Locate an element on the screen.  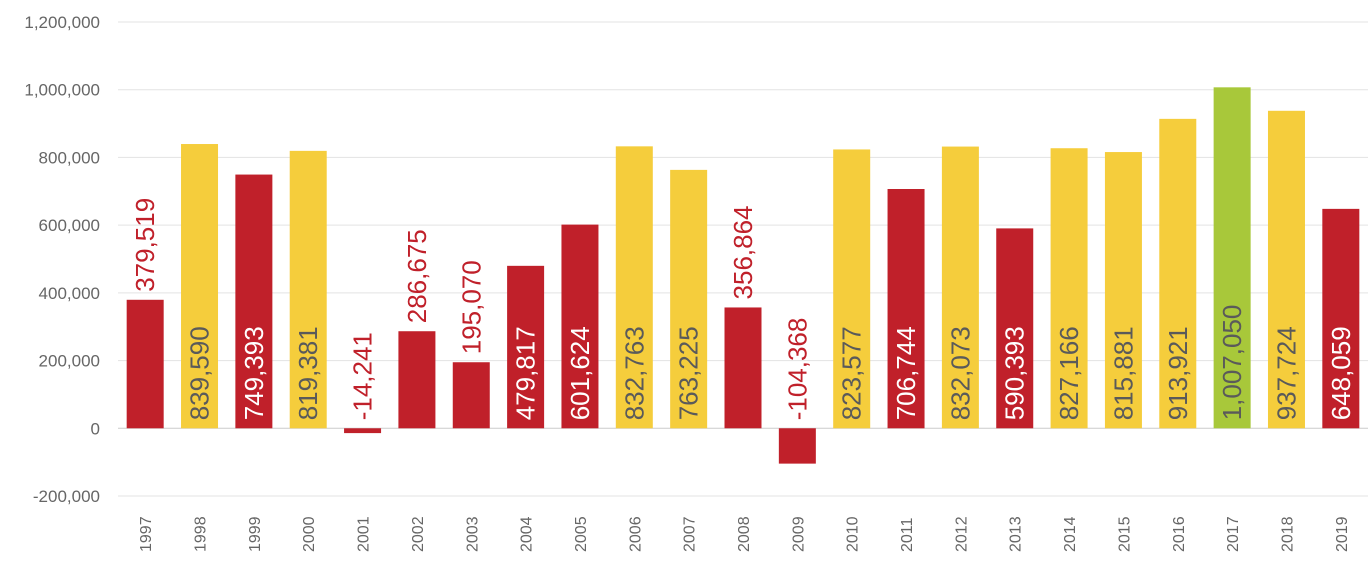
data-label: 1,007,050 is located at coordinates (1232, 363).